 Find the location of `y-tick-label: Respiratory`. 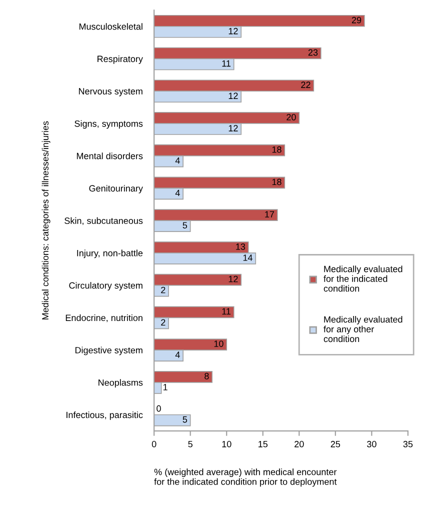

y-tick-label: Respiratory is located at coordinates (120, 59).